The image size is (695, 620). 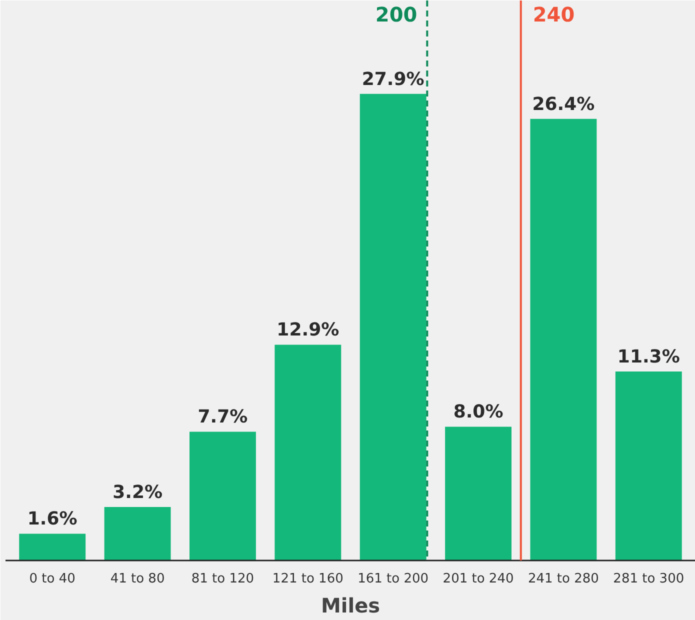 I want to click on ref-line-label: 240, so click(x=553, y=14).